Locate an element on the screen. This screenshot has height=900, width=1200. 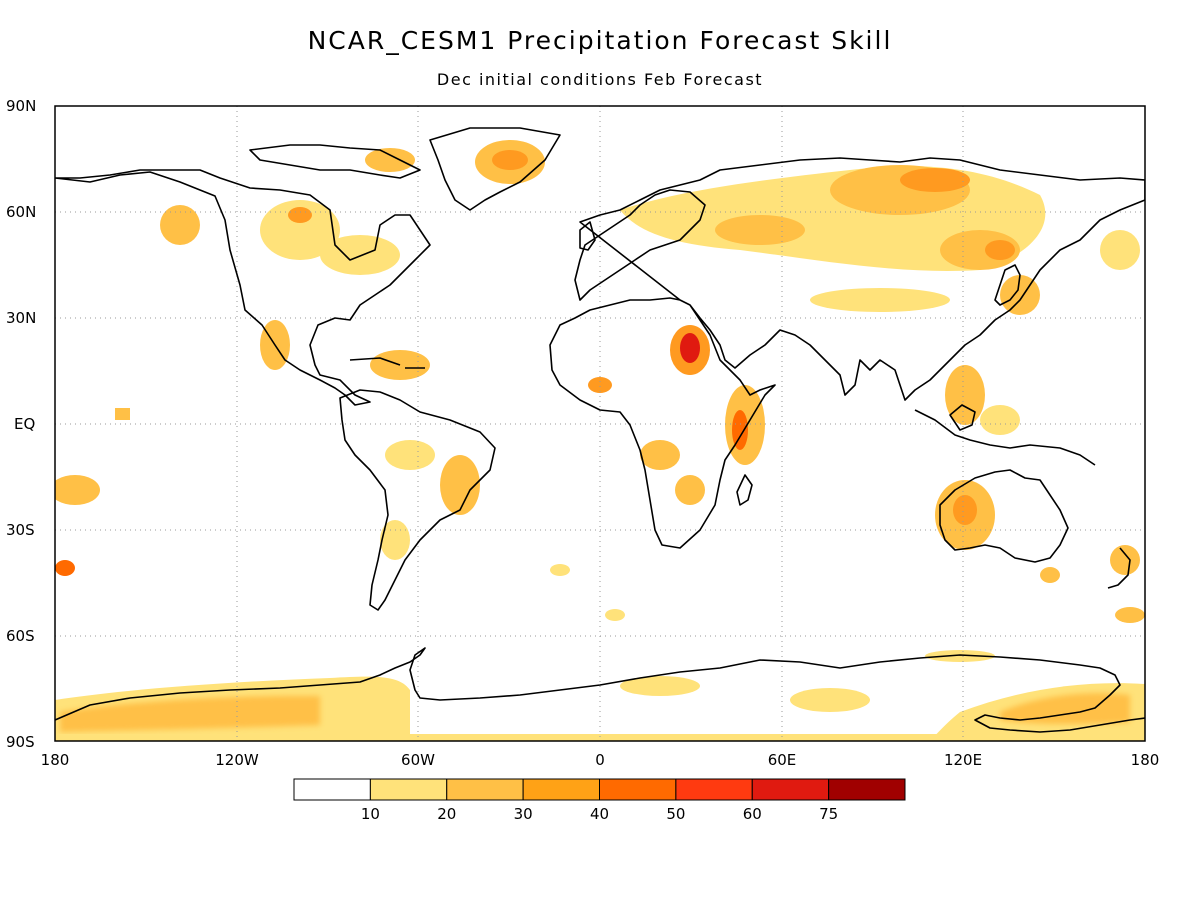
y-axis: 90N 60N 30N EQ 30S 60S 90S is located at coordinates (21, 424).